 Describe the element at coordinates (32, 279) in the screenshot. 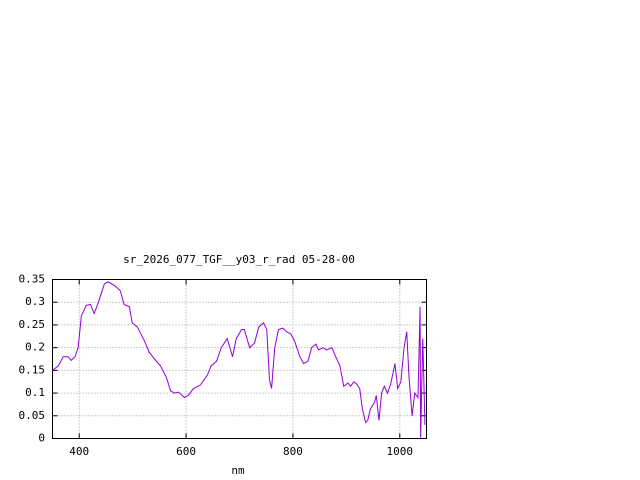

I see `y-tick-label: 0.35` at that location.